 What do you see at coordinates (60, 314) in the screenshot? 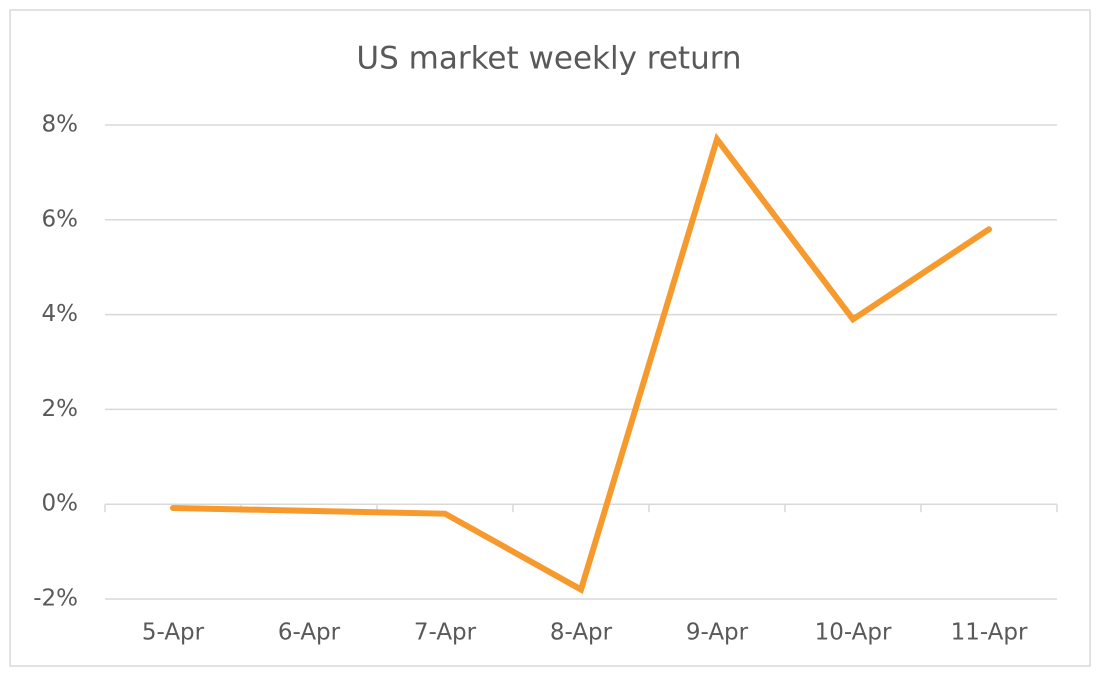
I see `y-tick-label: 4%` at bounding box center [60, 314].